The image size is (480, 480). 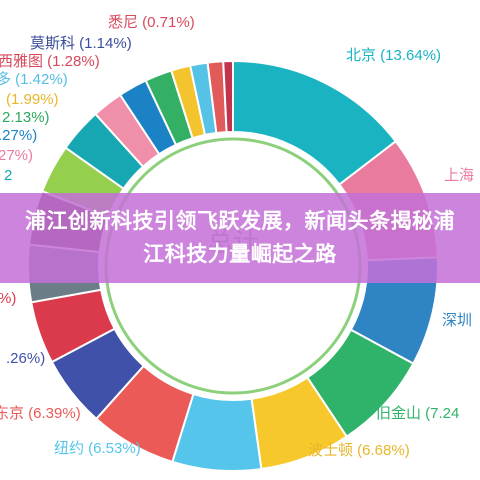 I want to click on slice-label: %), so click(x=8, y=298).